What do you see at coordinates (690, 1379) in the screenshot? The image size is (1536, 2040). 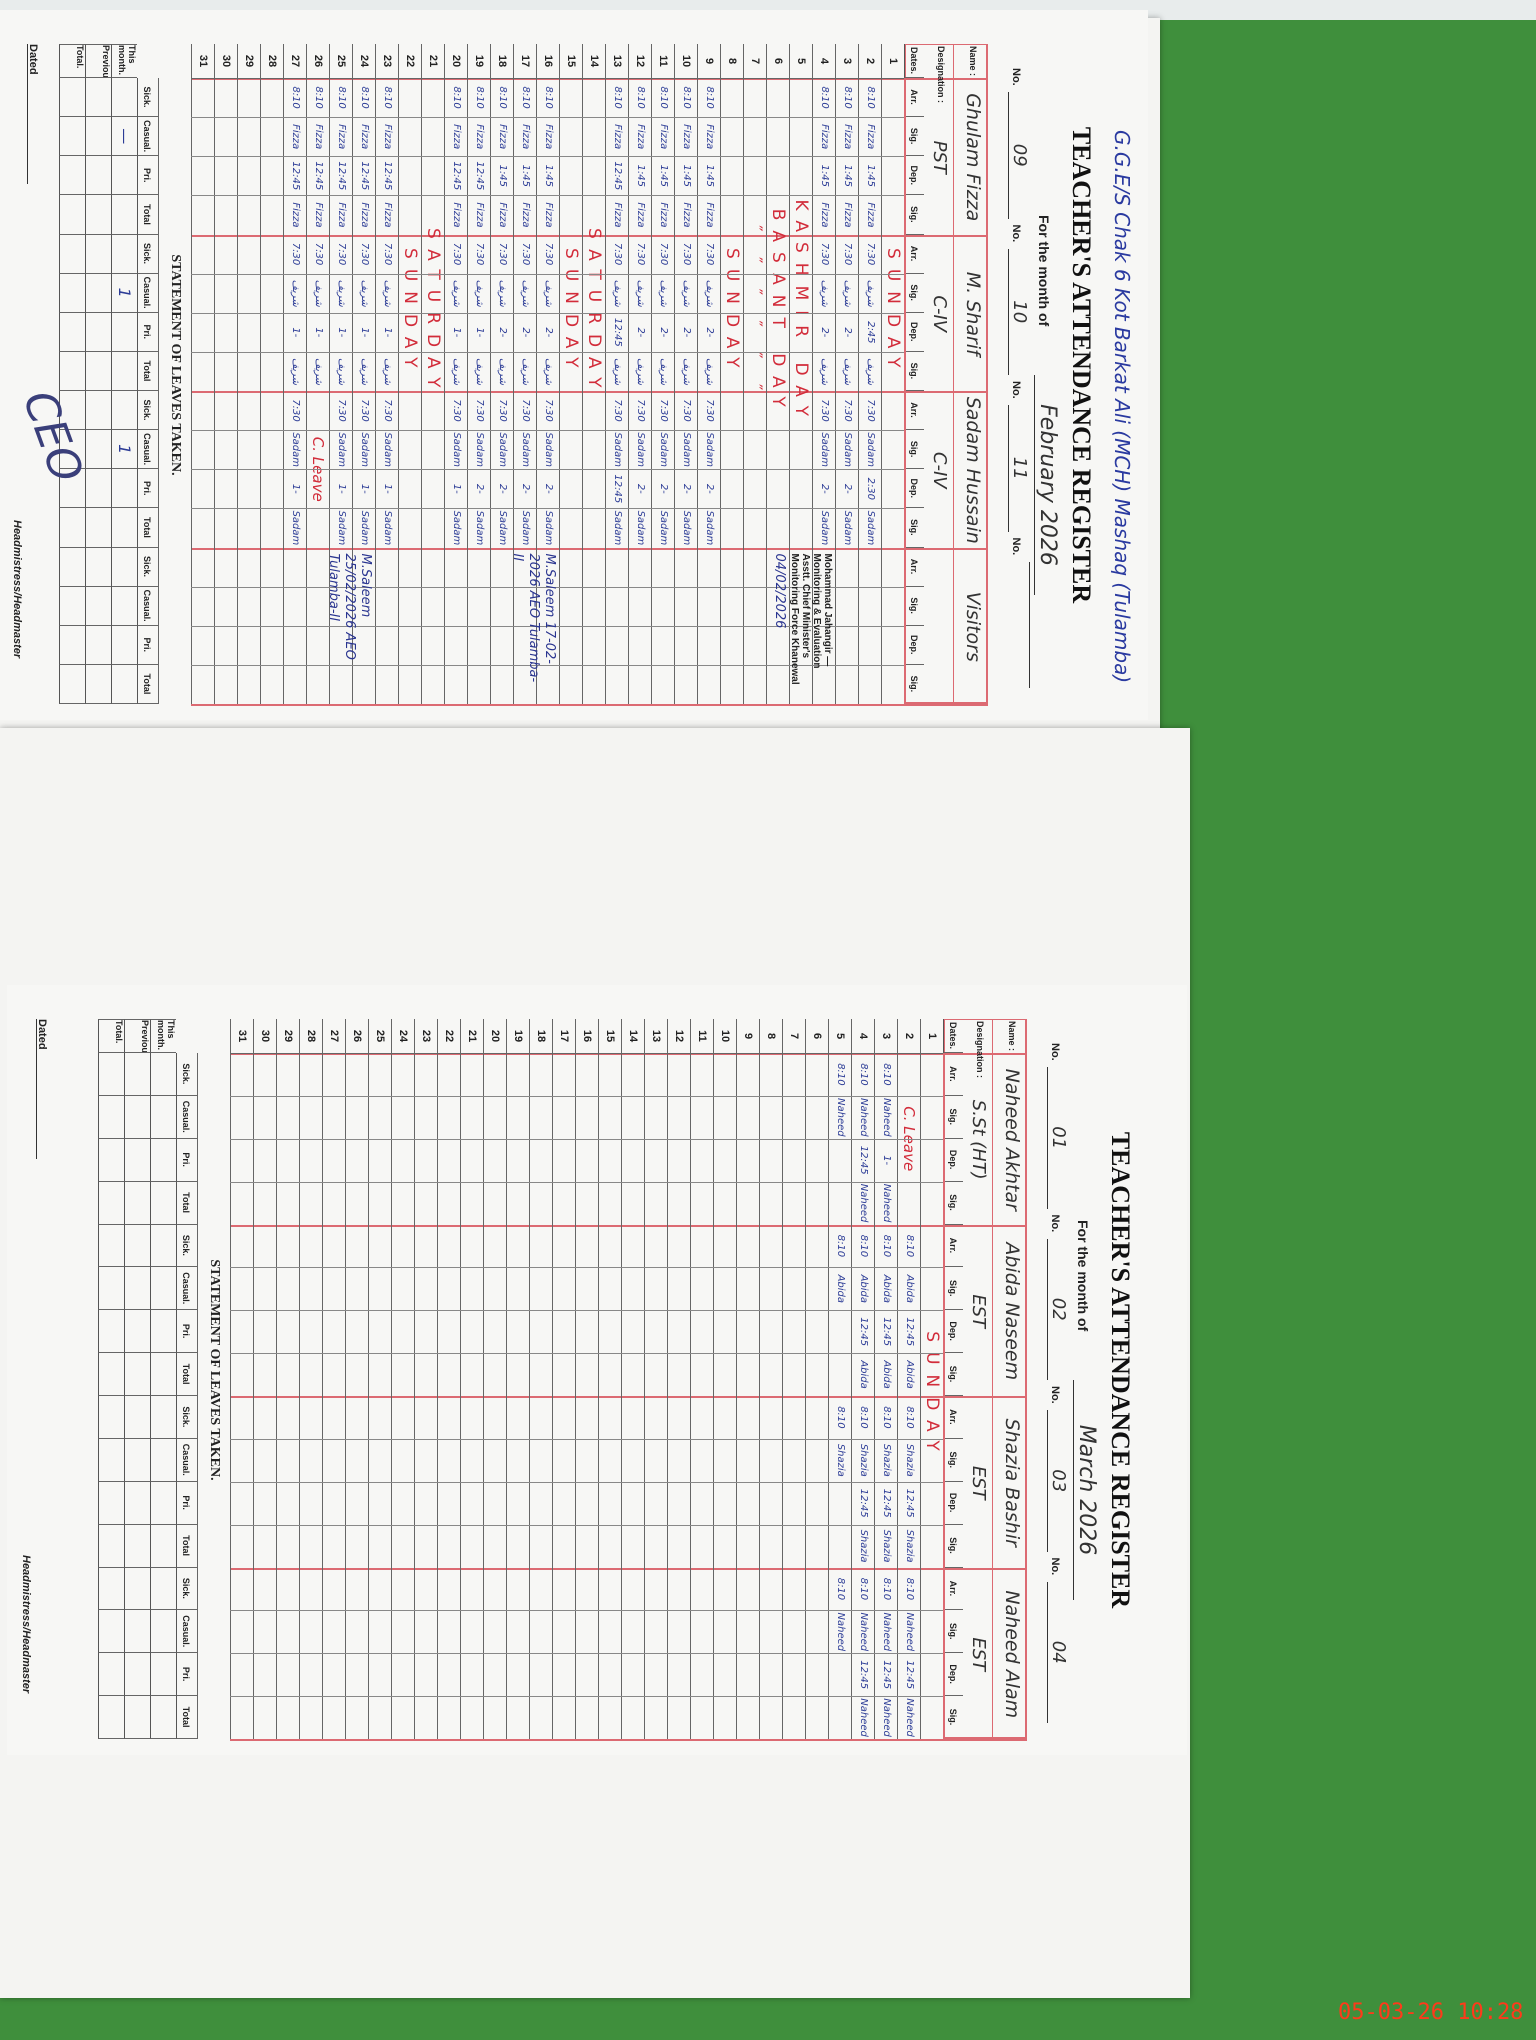 I see `row-rule` at bounding box center [690, 1379].